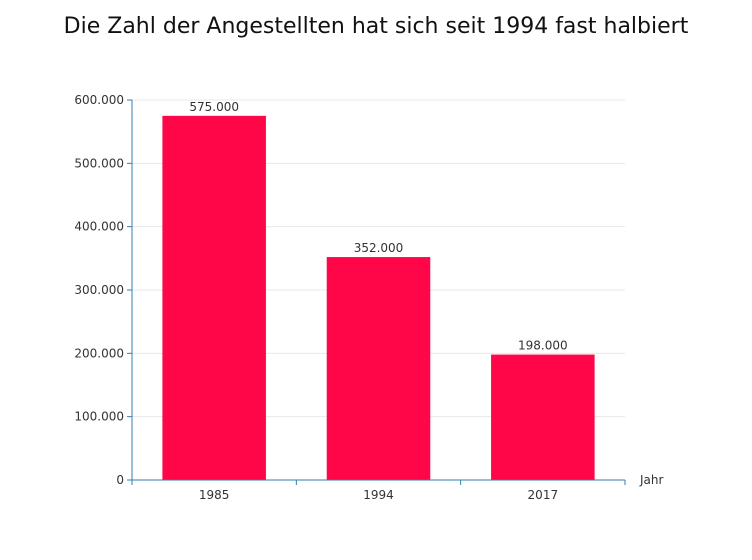 This screenshot has height=560, width=752. Describe the element at coordinates (378, 495) in the screenshot. I see `x-tick-label-1994: 1994` at that location.